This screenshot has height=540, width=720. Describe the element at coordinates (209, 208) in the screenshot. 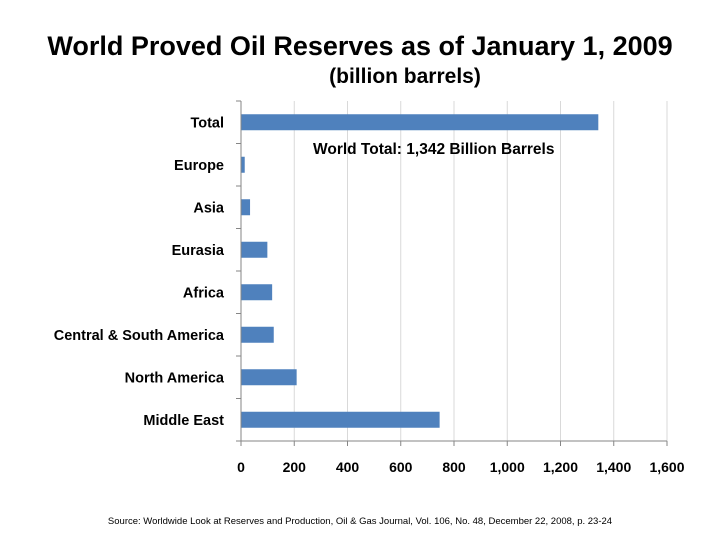

I see `category-label: Asia` at that location.